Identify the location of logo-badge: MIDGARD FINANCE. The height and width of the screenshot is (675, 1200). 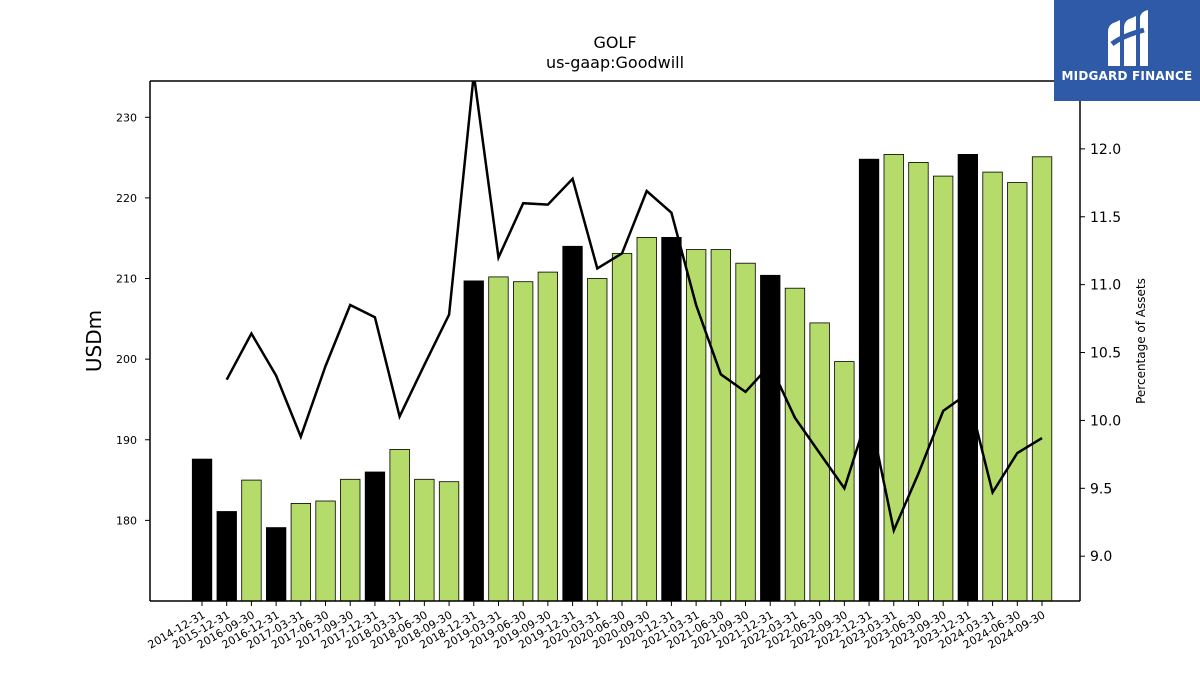
(1127, 50).